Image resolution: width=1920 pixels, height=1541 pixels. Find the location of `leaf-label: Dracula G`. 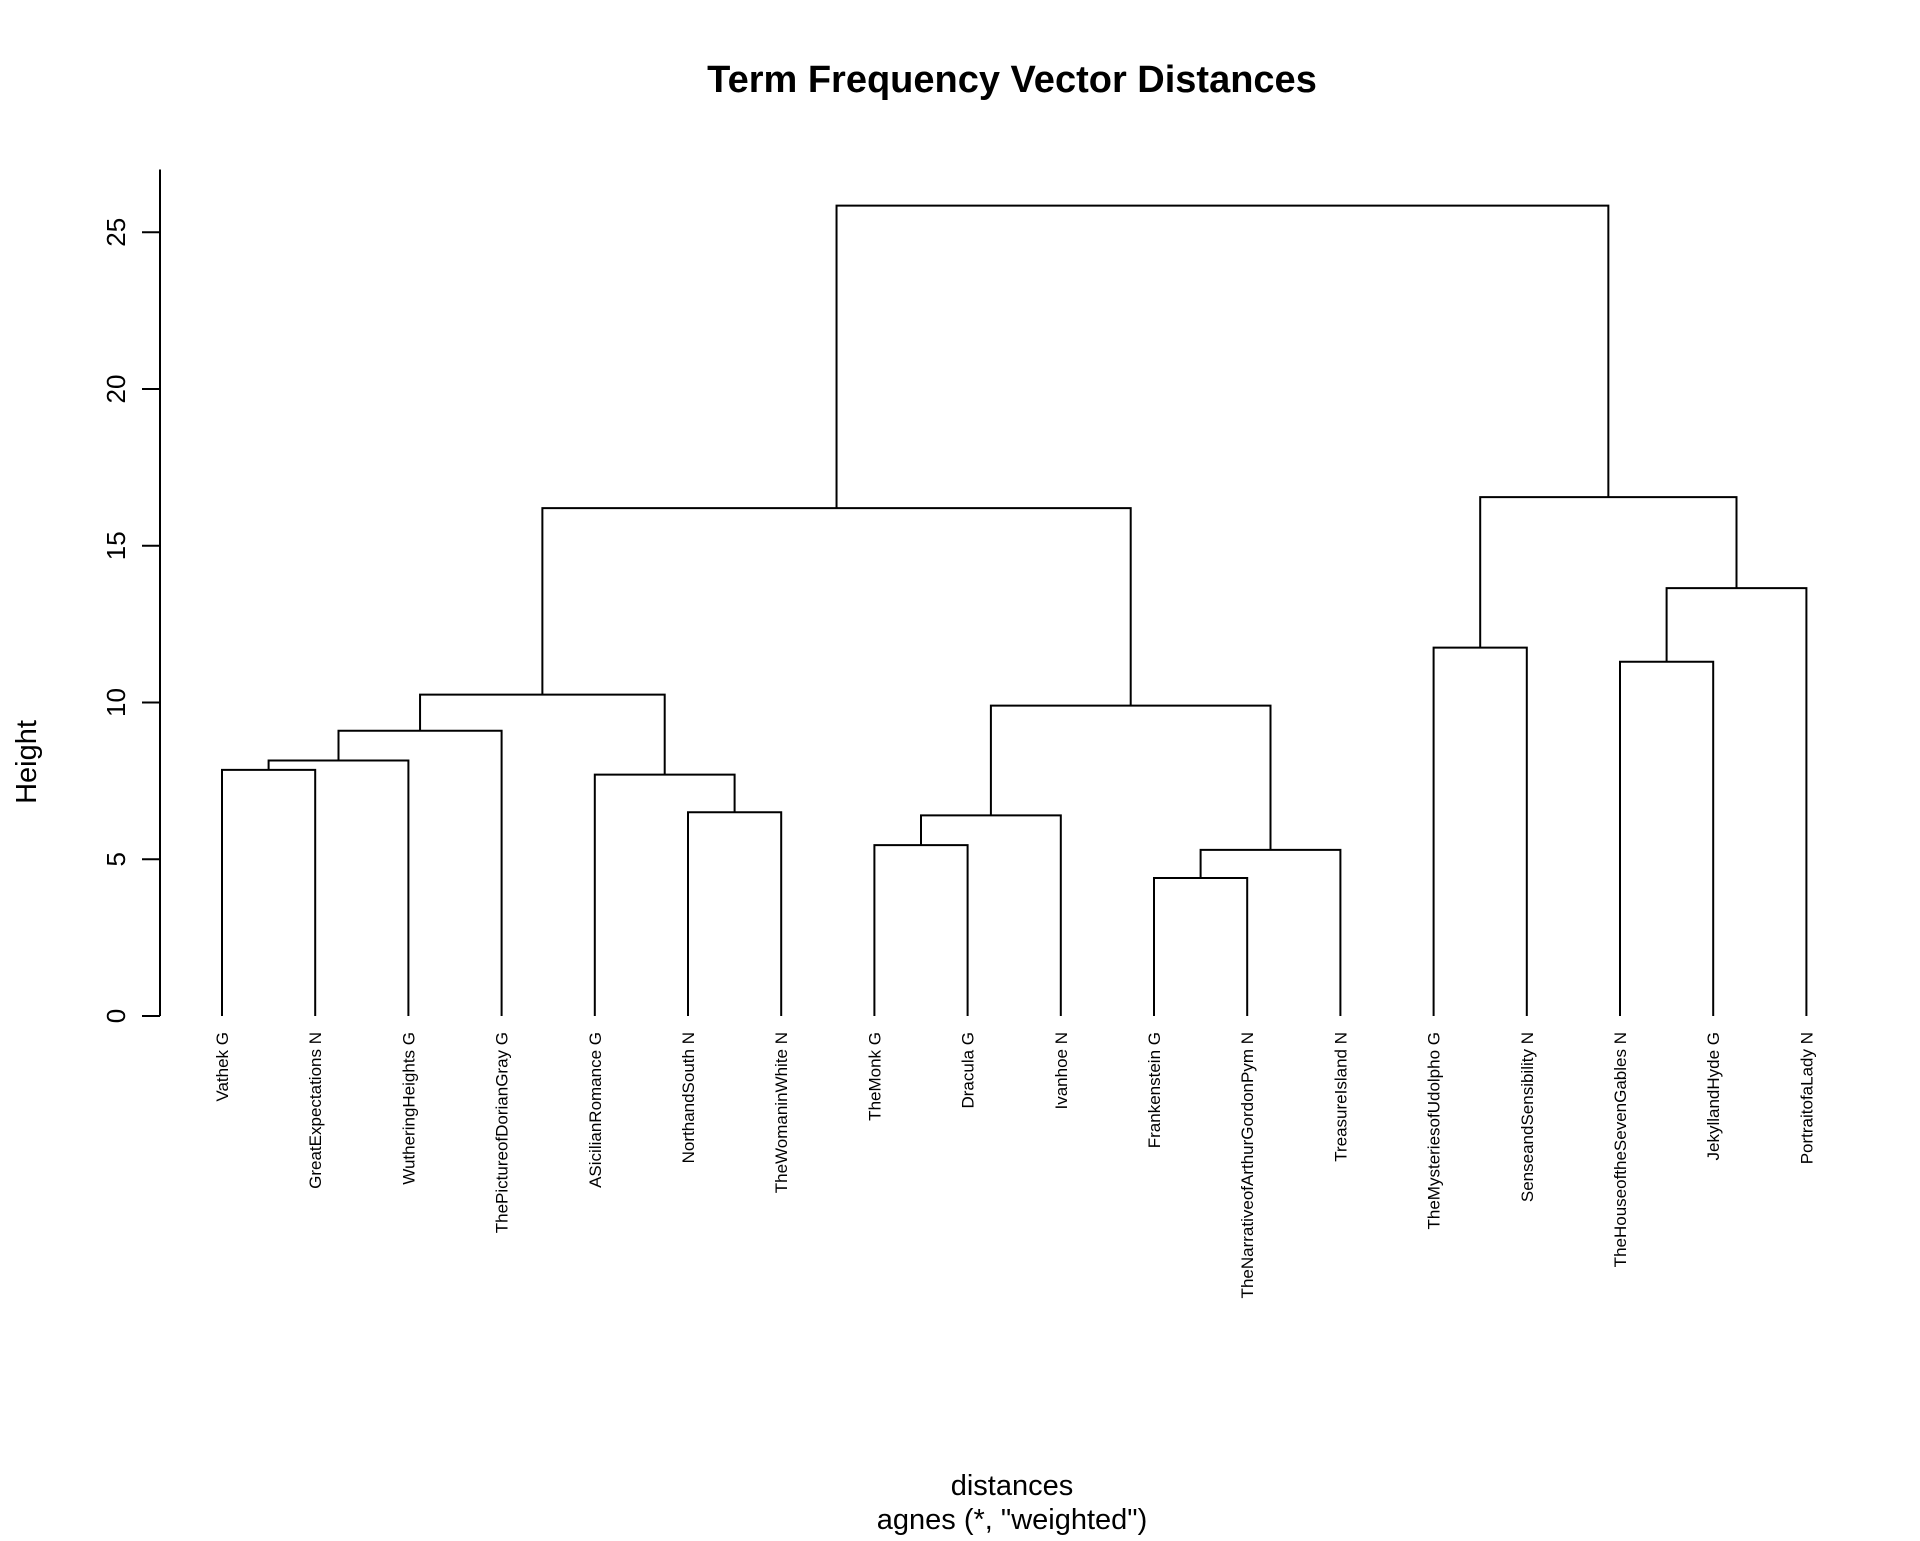

leaf-label: Dracula G is located at coordinates (968, 1070).